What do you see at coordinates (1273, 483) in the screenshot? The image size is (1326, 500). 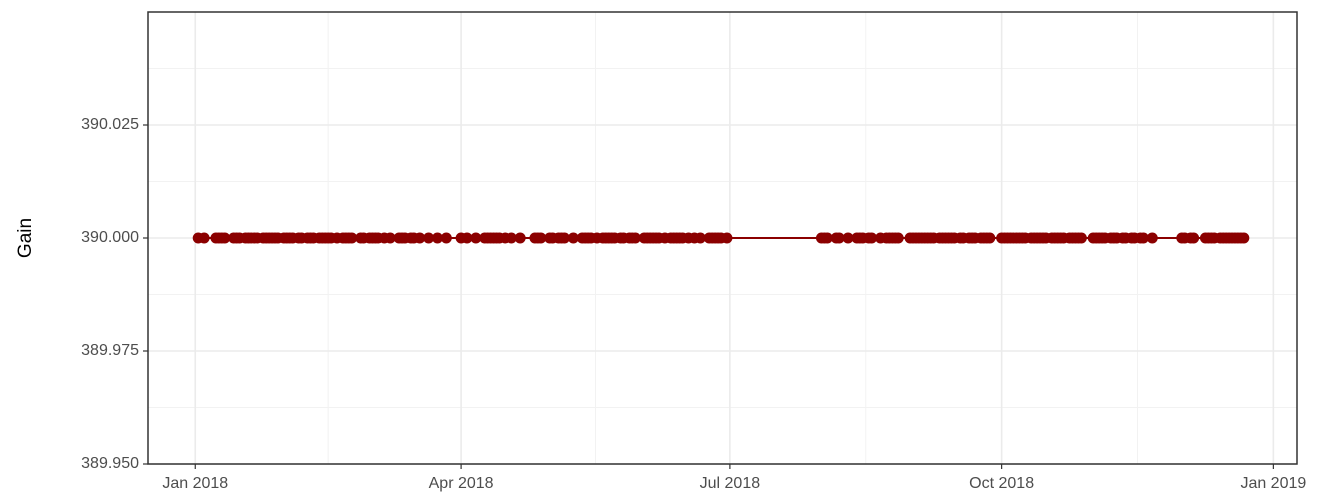 I see `x-tick-label: Jan 2019` at bounding box center [1273, 483].